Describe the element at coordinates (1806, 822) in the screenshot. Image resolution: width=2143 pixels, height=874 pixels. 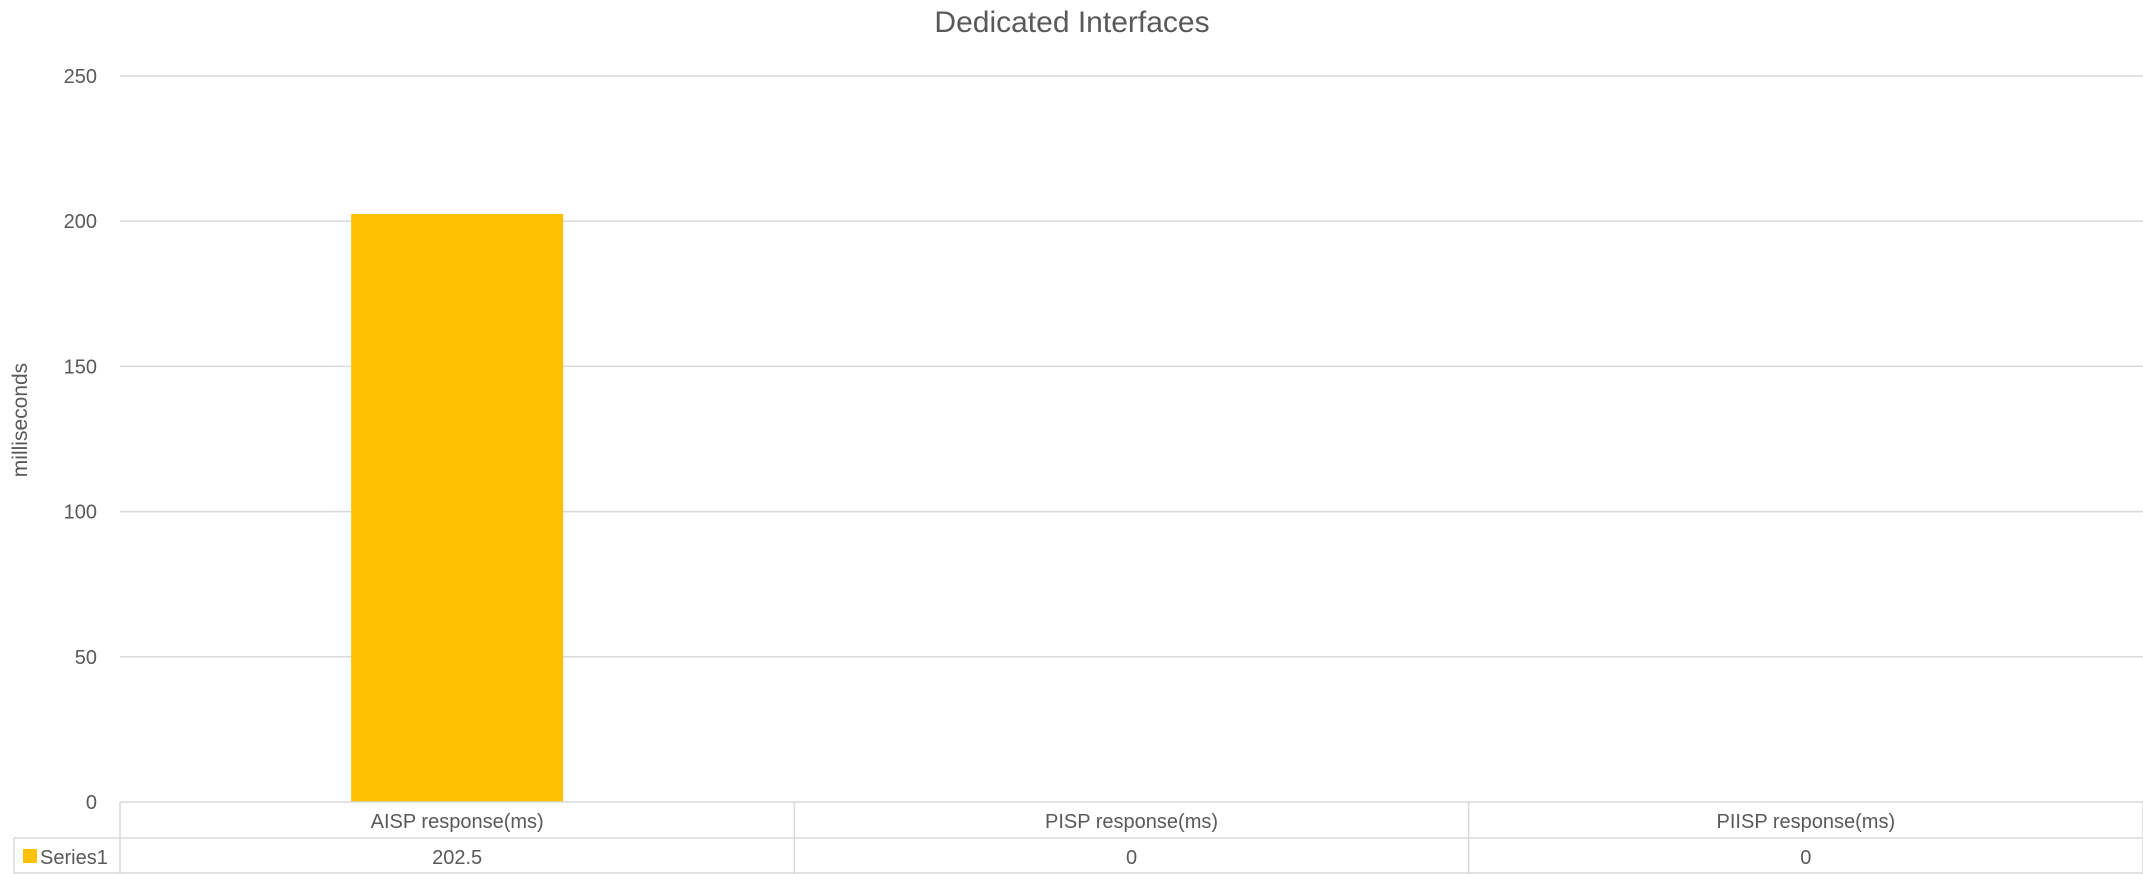
I see `category-label: PIISP response(ms)` at that location.